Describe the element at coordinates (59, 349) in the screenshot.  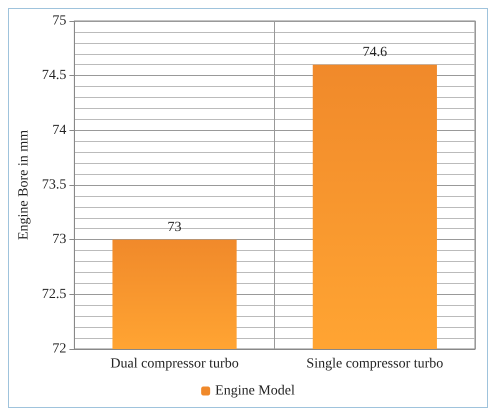
I see `y-tick-label: 72` at that location.